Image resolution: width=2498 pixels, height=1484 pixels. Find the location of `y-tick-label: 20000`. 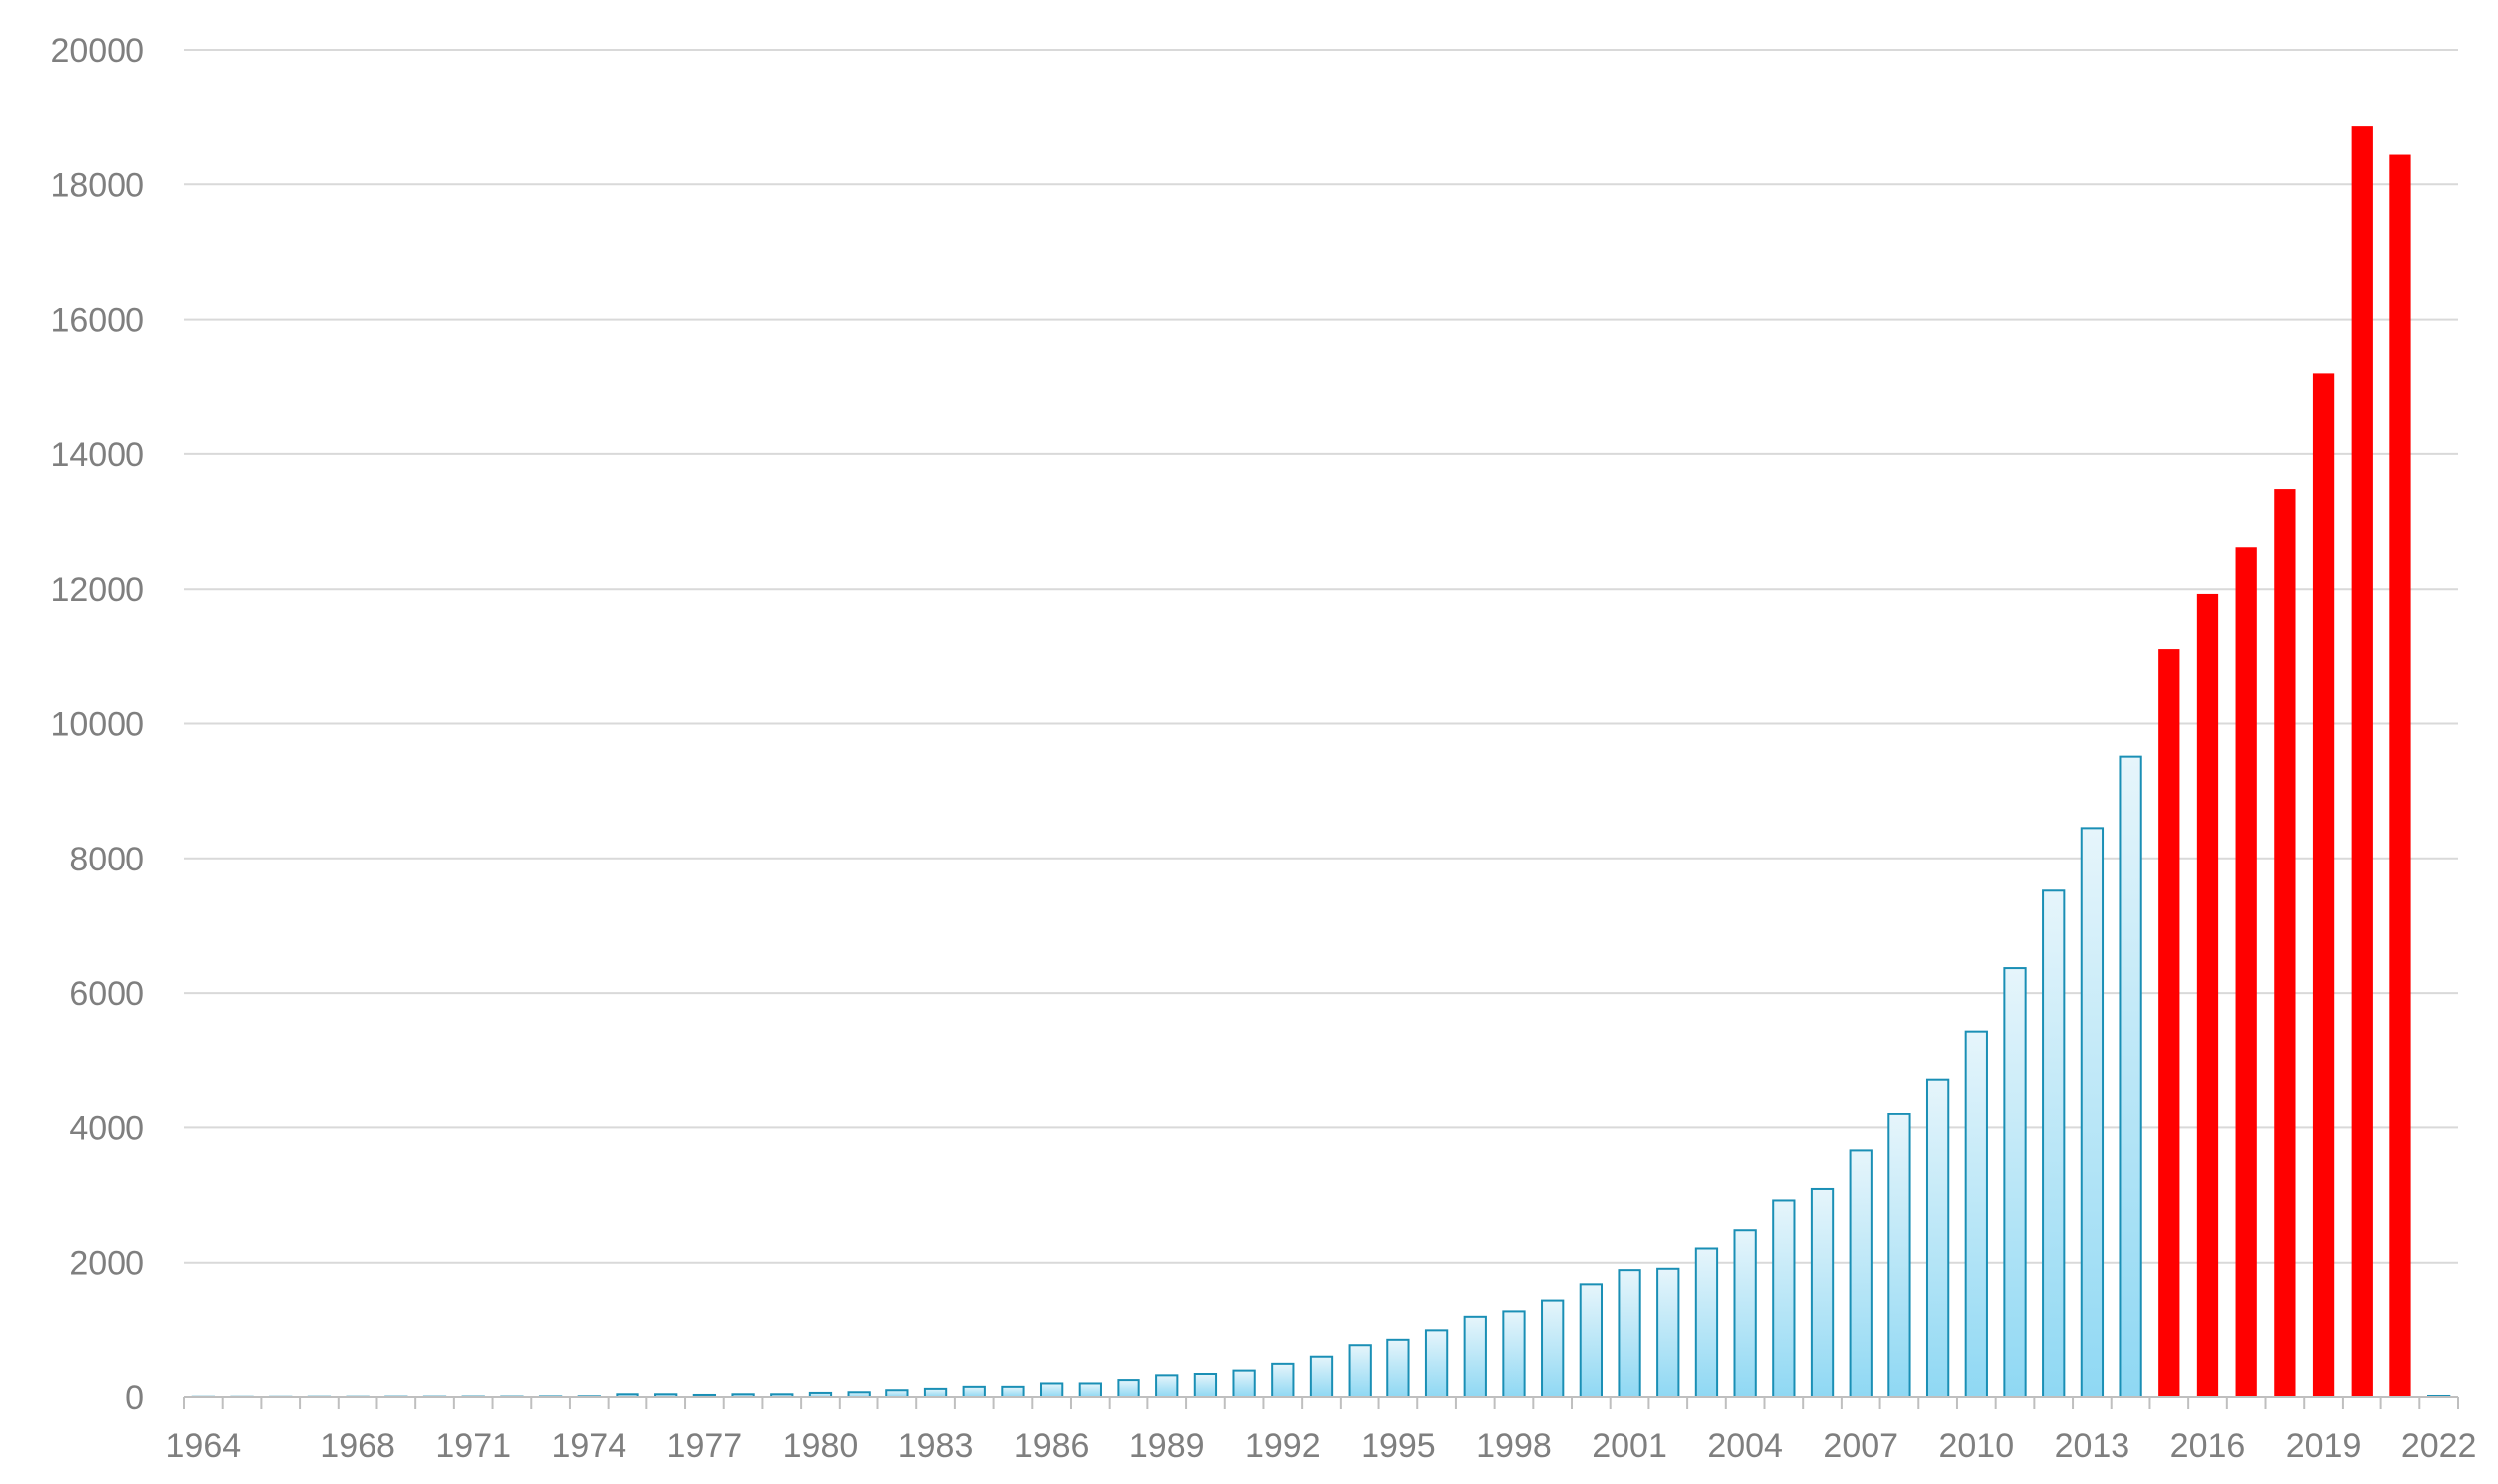

y-tick-label: 20000 is located at coordinates (97, 51).